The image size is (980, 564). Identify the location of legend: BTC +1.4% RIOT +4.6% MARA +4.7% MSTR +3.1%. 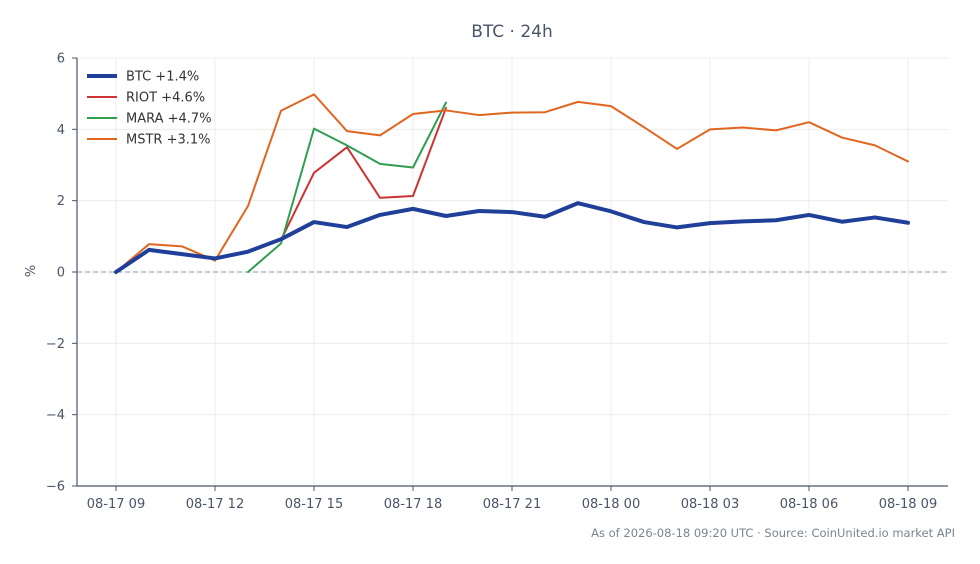
(149, 109).